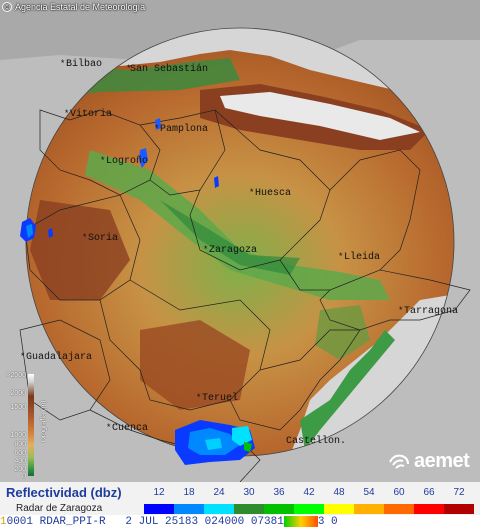 The image size is (480, 530). What do you see at coordinates (300, 521) in the screenshot?
I see `status-color-mark` at bounding box center [300, 521].